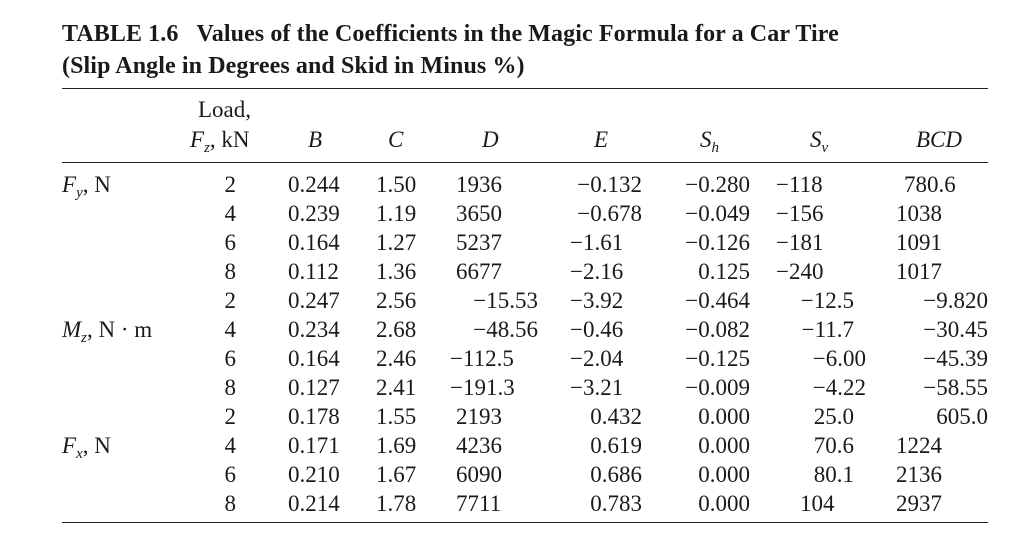 Image resolution: width=1024 pixels, height=534 pixels. I want to click on cell-b: 0.127, so click(314, 387).